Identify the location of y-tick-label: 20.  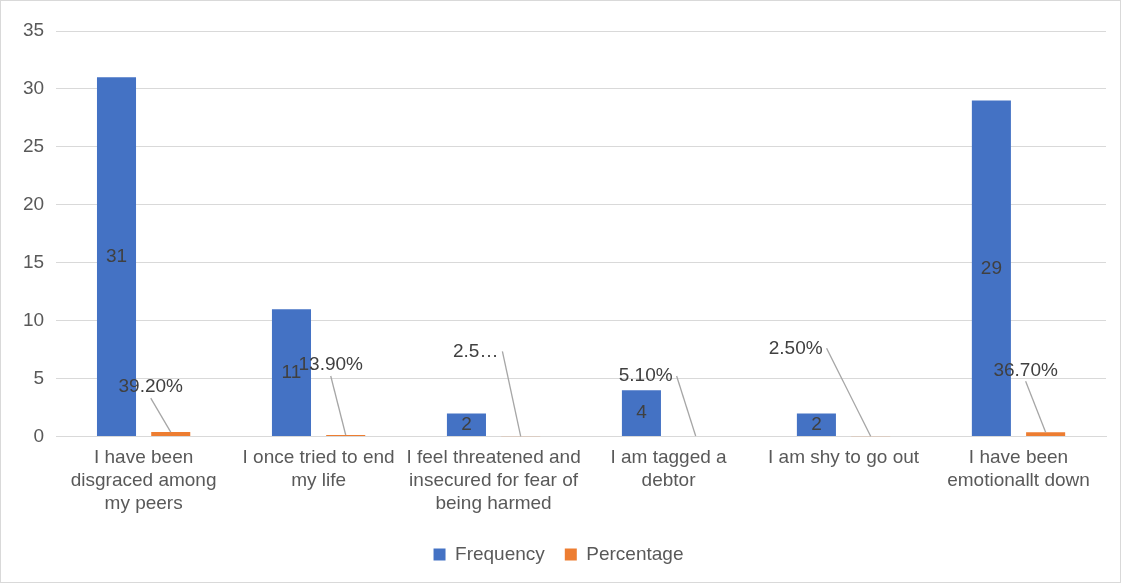
(33, 204).